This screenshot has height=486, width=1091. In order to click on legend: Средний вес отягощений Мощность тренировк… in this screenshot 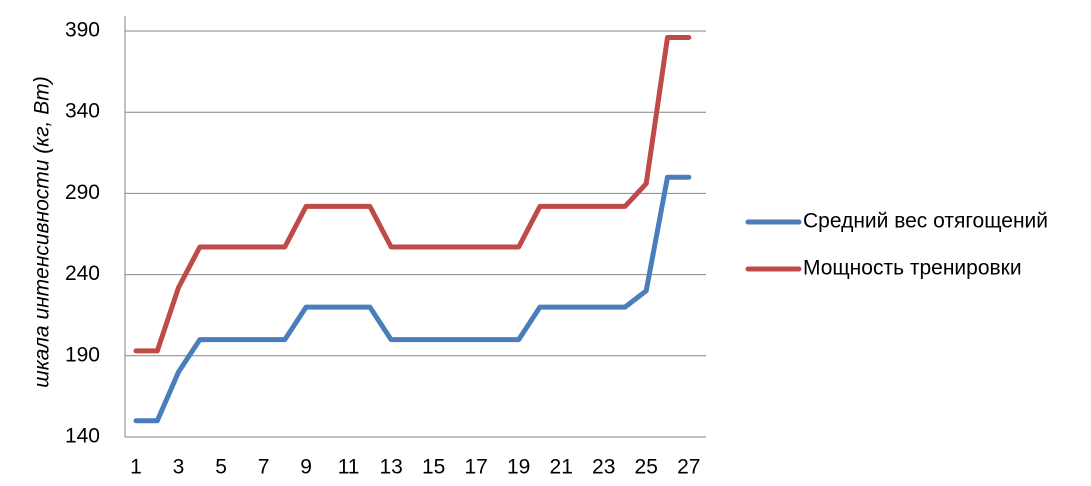, I will do `click(896, 245)`.